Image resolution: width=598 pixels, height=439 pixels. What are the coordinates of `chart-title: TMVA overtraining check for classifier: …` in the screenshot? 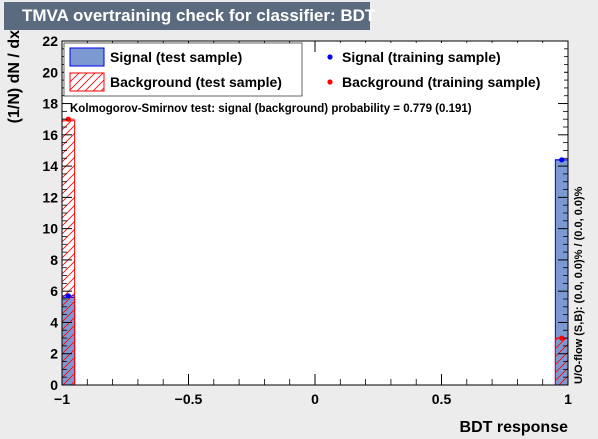 It's located at (199, 15).